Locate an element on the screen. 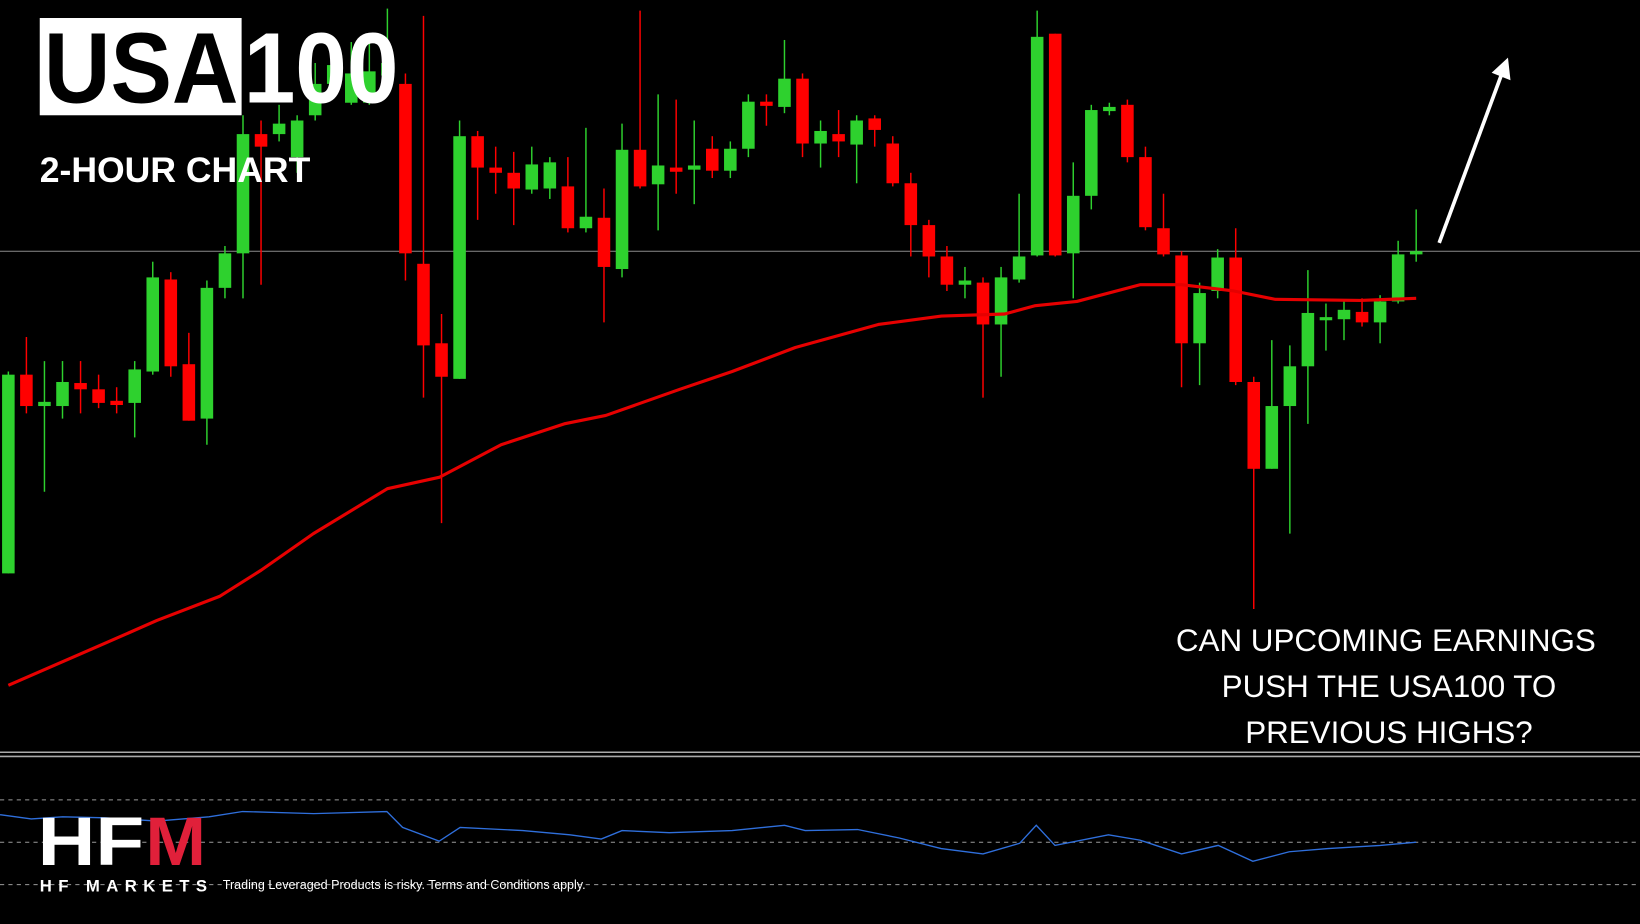 This screenshot has height=924, width=1640. annotation-line: PREVIOUS HIGHS? is located at coordinates (1389, 732).